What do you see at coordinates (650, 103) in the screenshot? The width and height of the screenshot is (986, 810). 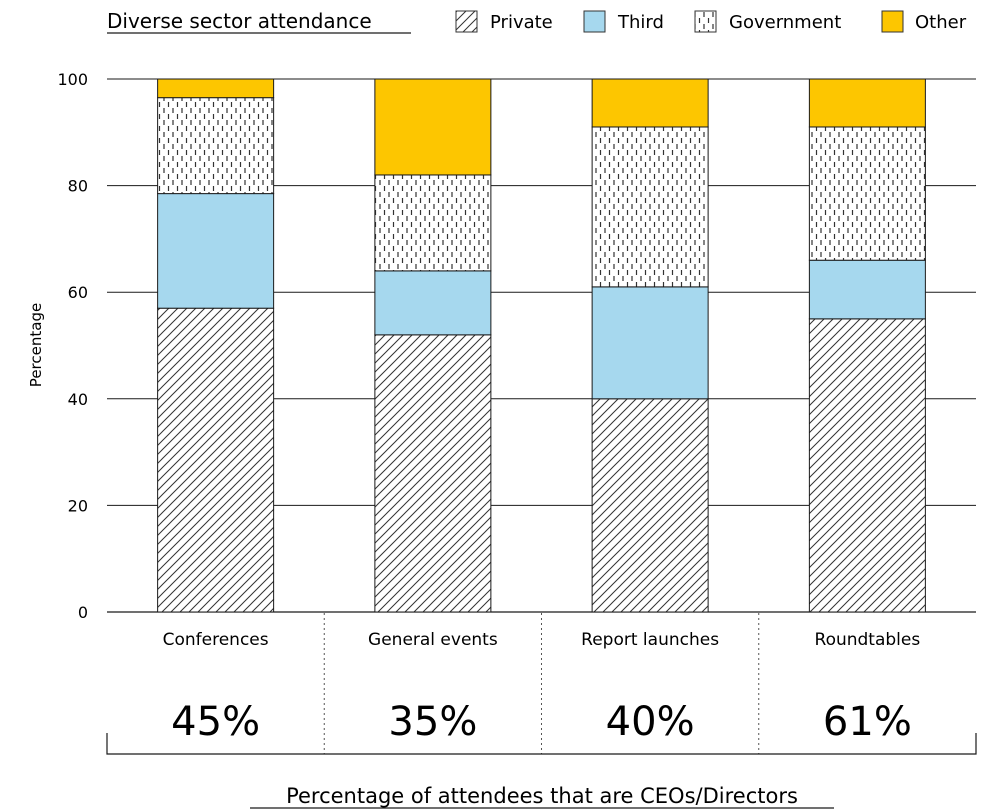 I see `bar-report-launches-other` at bounding box center [650, 103].